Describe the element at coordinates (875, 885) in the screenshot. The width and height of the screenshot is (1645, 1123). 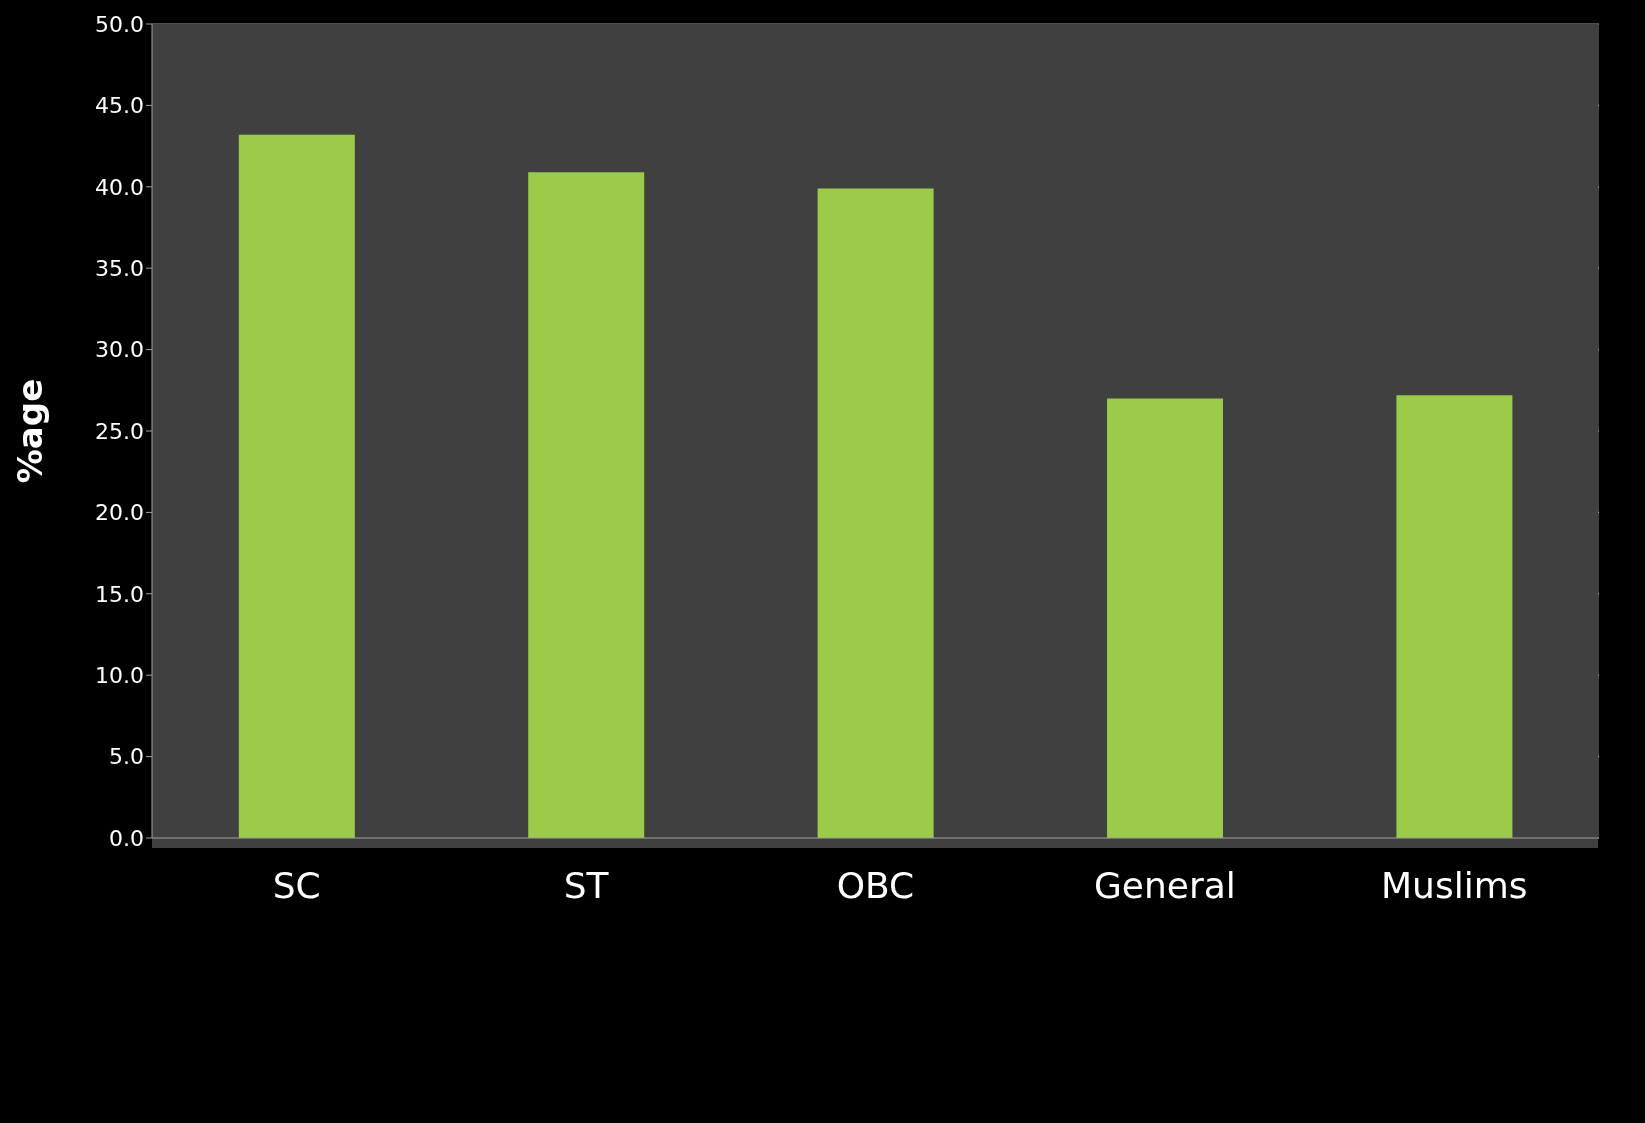
I see `x-tick-label: OBC` at that location.